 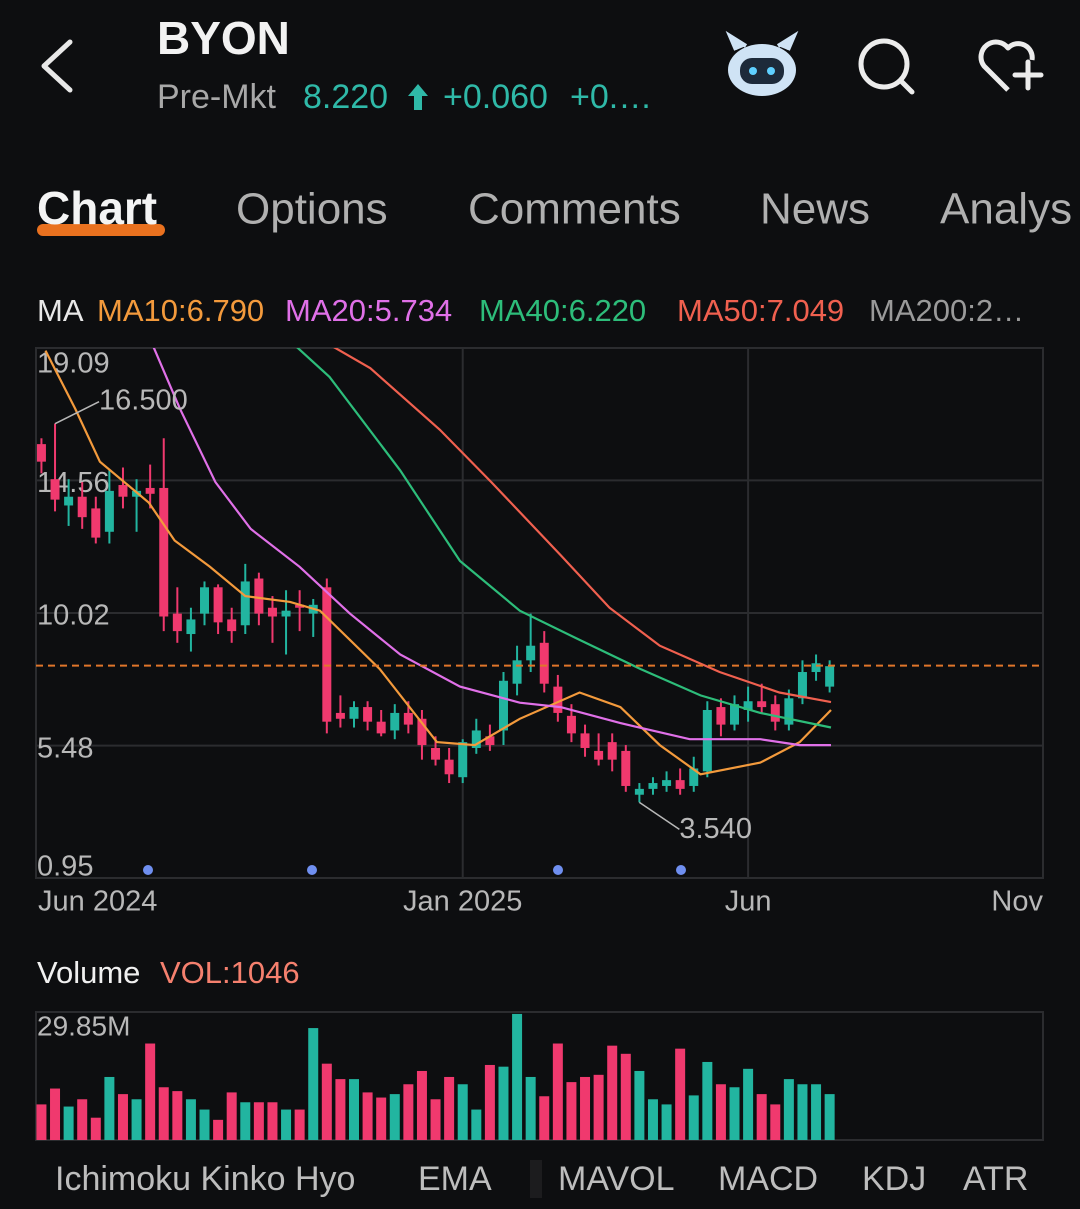 I want to click on indicator-tab: MAVOL, so click(x=616, y=1179).